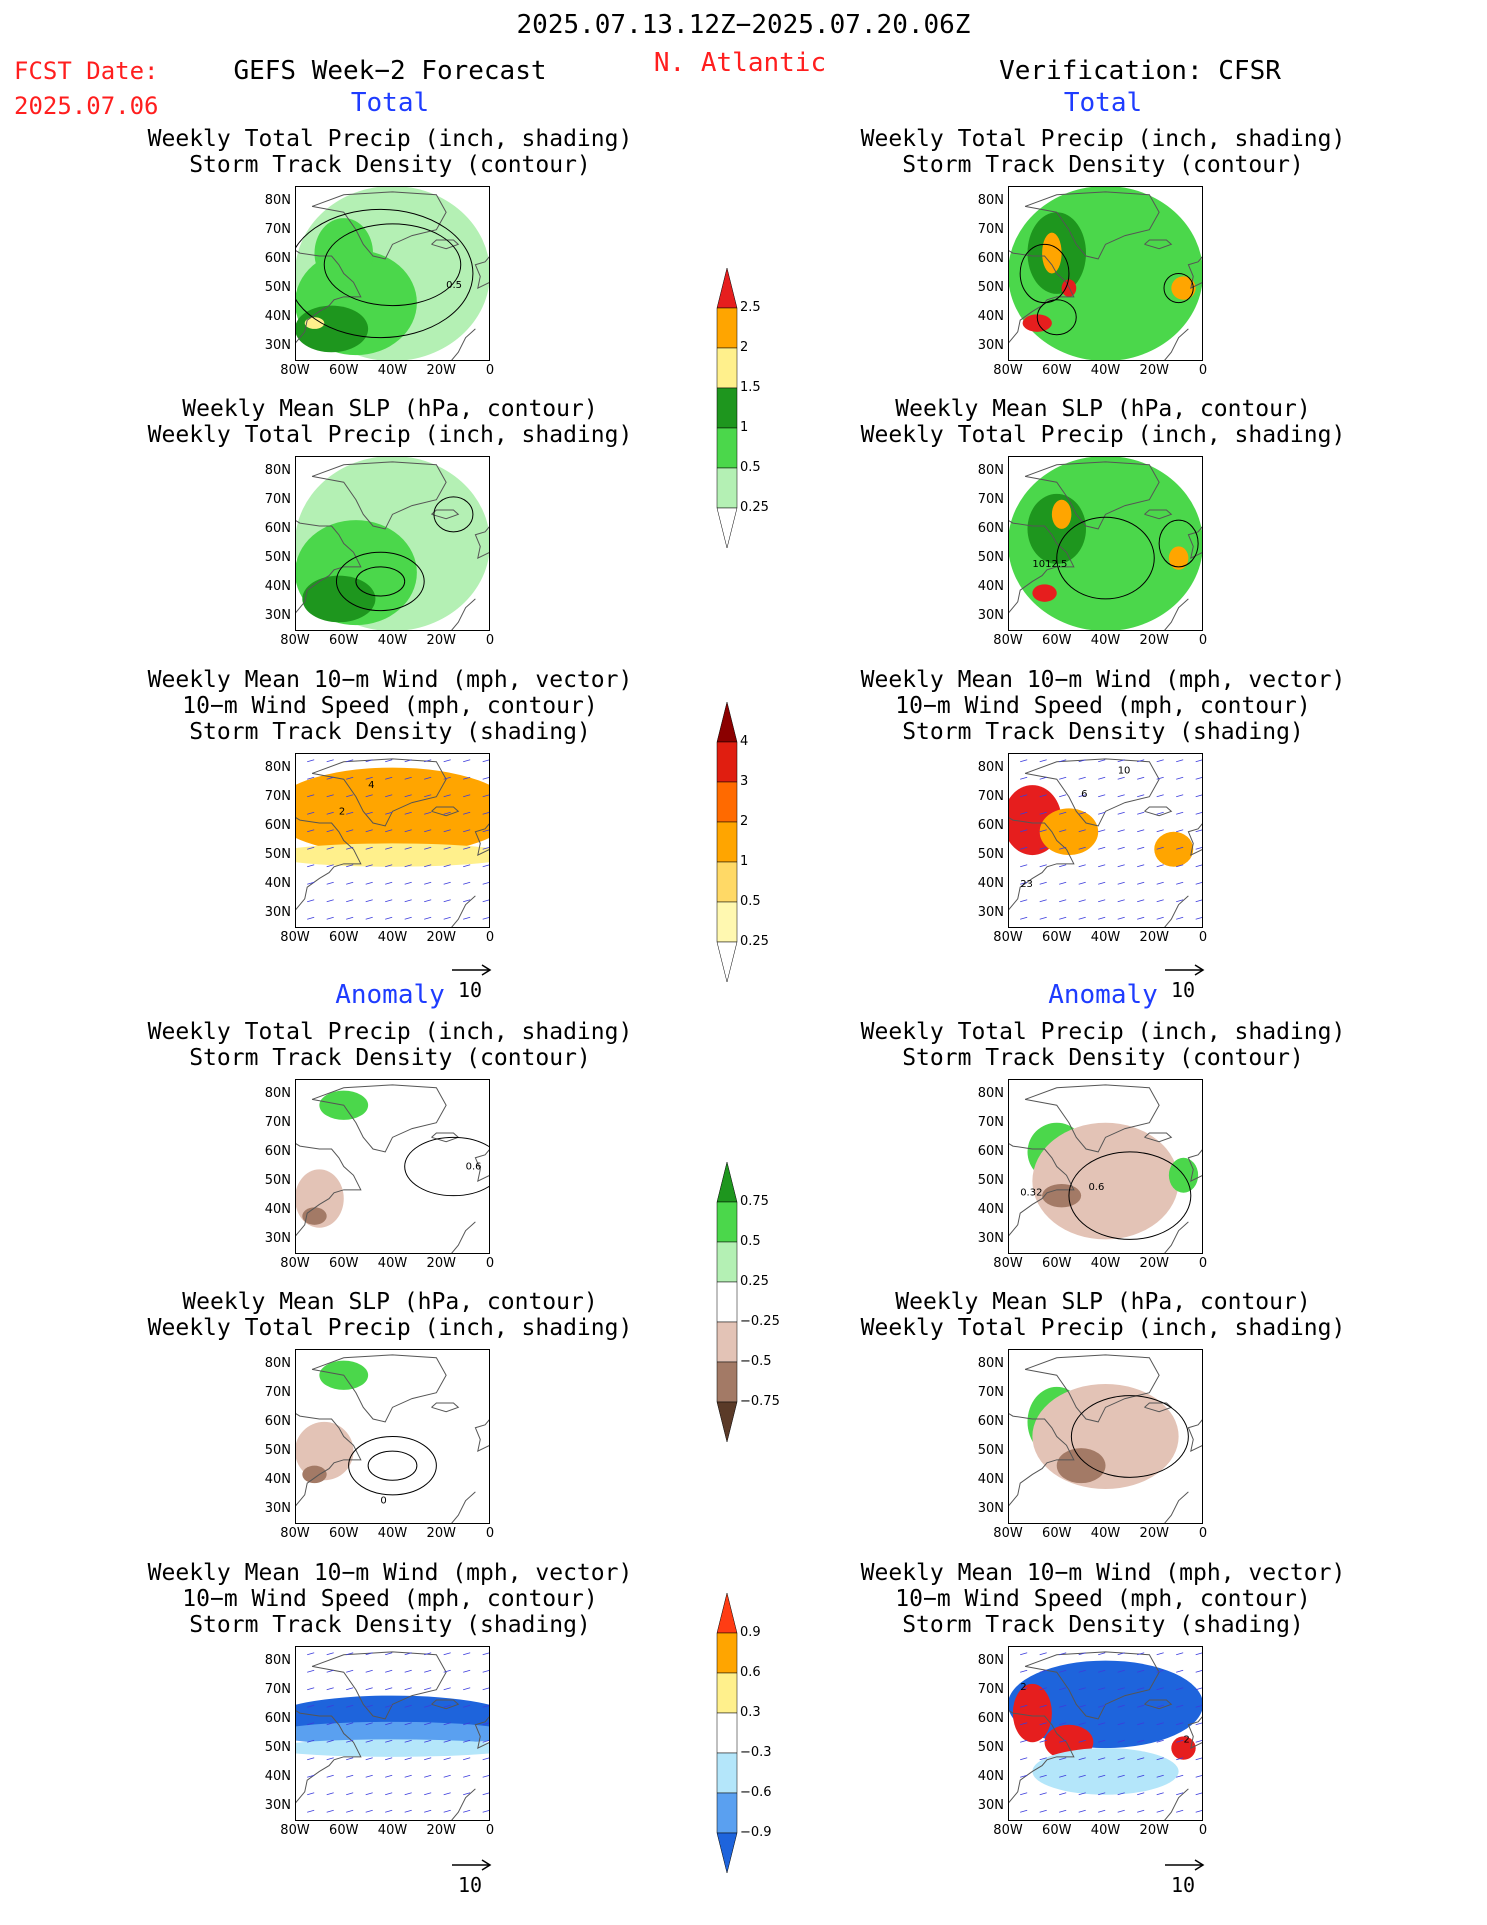  Describe the element at coordinates (744, 427) in the screenshot. I see `colorbar-tick: 1` at that location.